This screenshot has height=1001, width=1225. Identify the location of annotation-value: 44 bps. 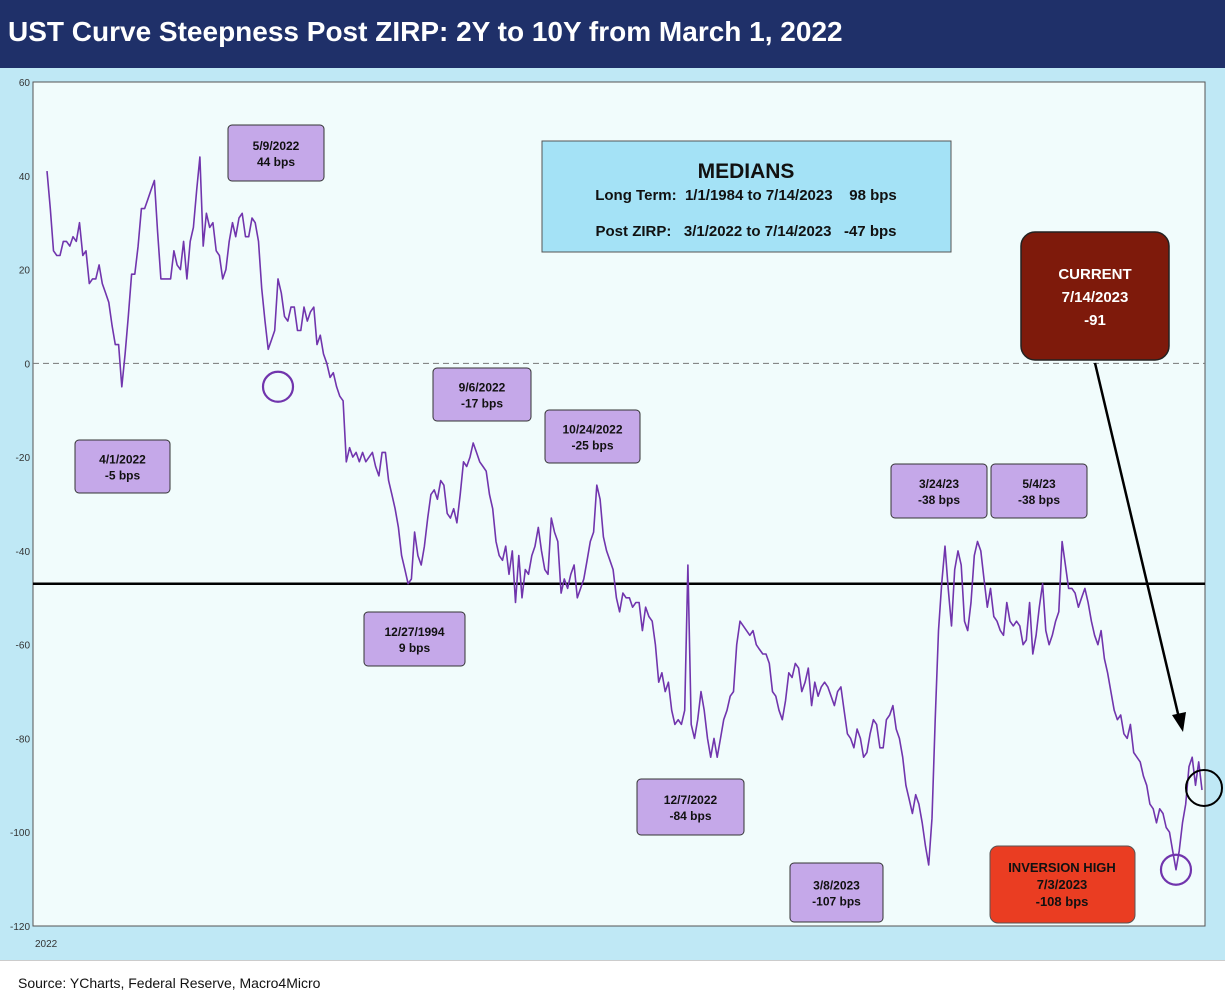
(276, 162).